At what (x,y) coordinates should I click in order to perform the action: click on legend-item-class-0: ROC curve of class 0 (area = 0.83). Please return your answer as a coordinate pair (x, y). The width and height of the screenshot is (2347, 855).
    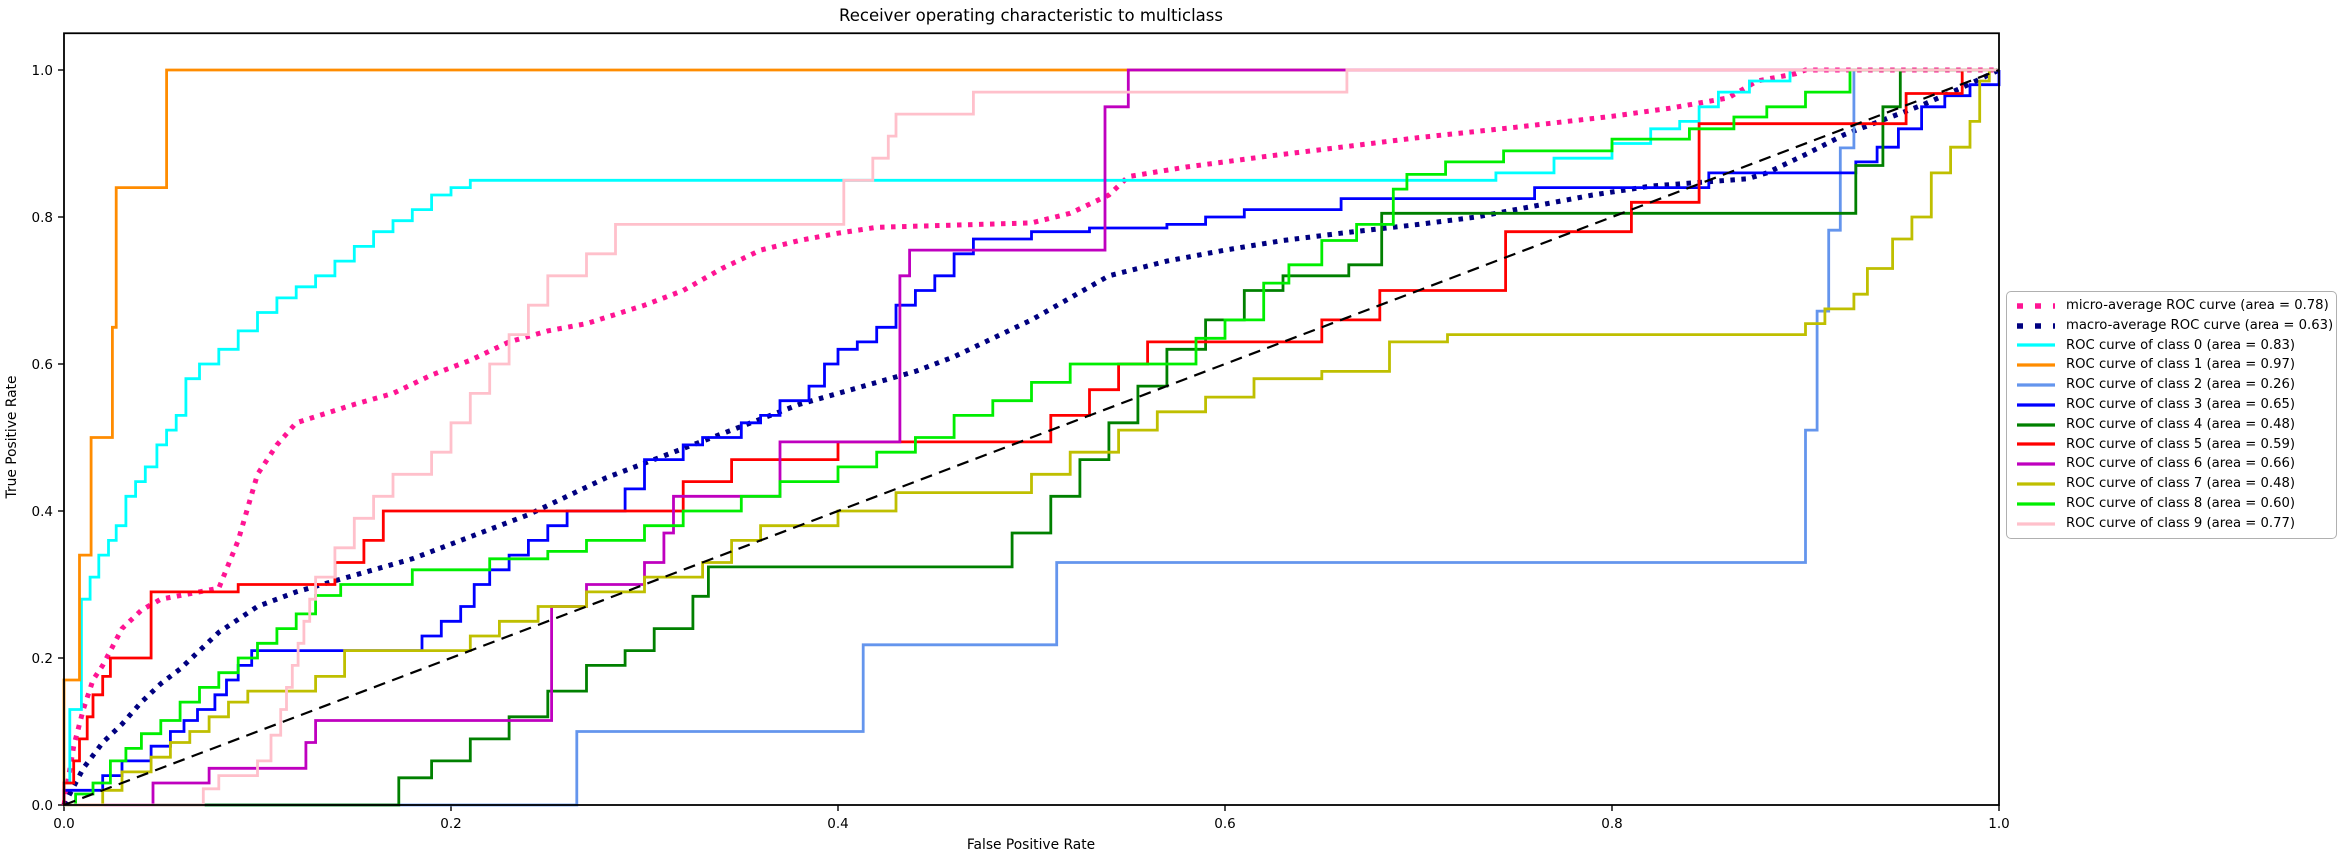
    Looking at the image, I should click on (2173, 346).